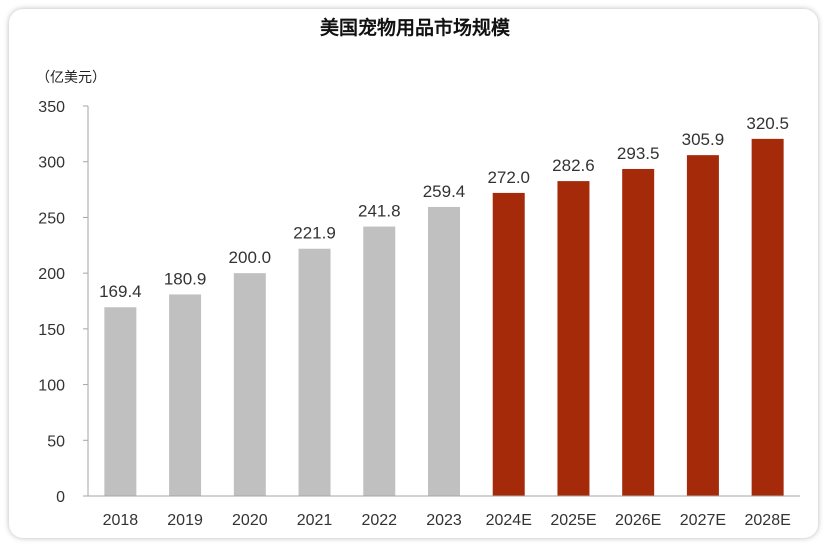  What do you see at coordinates (249, 384) in the screenshot?
I see `bar-2020` at bounding box center [249, 384].